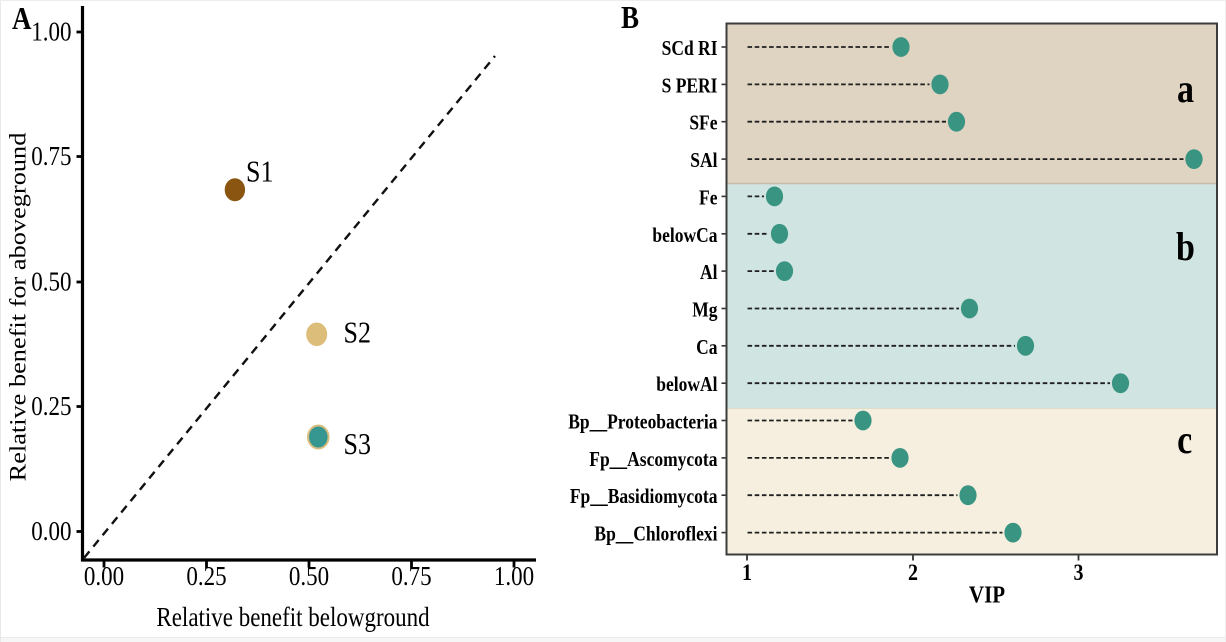  I want to click on svg-text: belowCa, so click(684, 236).